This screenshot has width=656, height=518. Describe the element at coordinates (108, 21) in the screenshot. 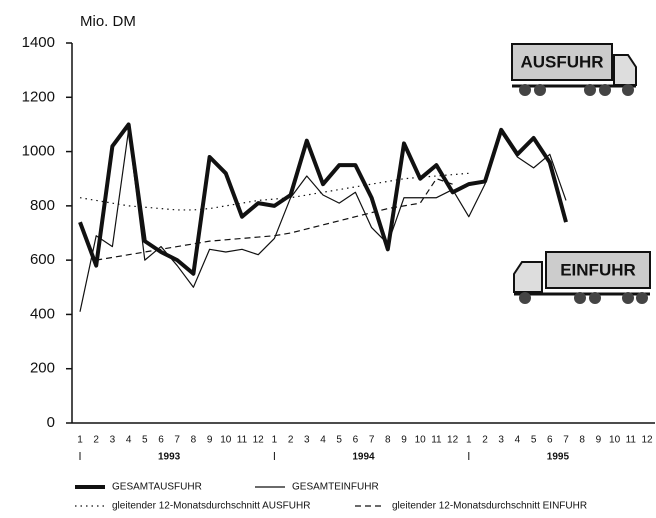

I see `y-axis-label: Mio. DM` at that location.